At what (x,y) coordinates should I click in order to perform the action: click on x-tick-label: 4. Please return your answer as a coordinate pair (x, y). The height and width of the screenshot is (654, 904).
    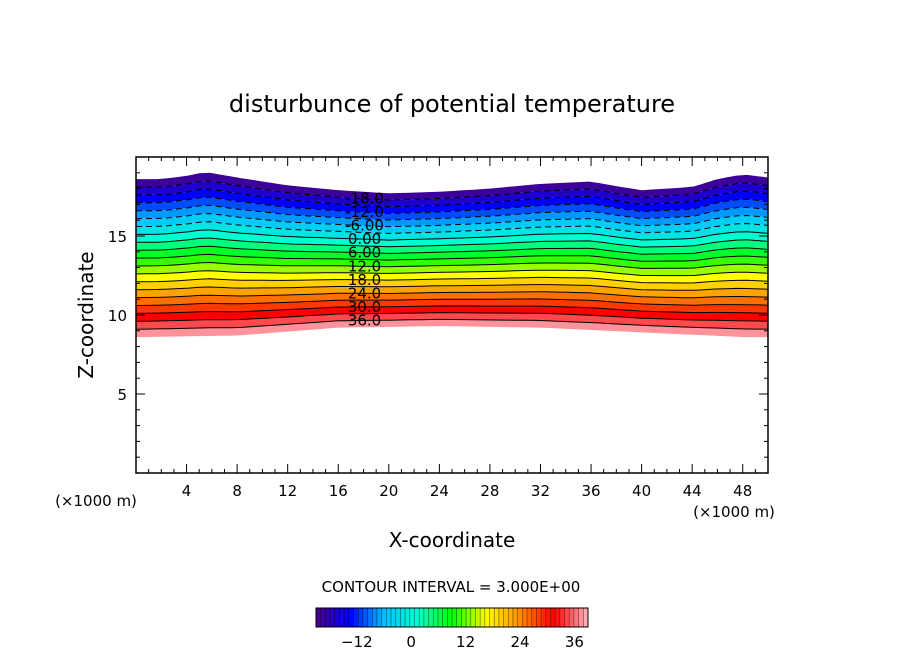
    Looking at the image, I should click on (187, 491).